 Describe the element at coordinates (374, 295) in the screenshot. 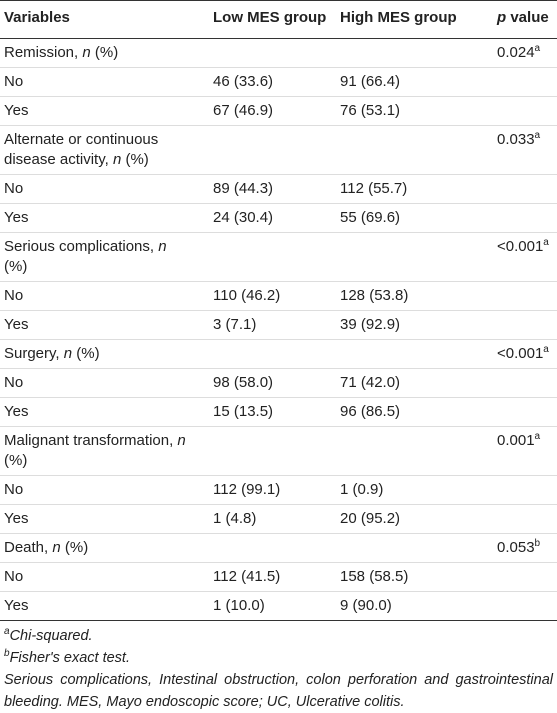

I see `value: 128 (53.8)` at that location.